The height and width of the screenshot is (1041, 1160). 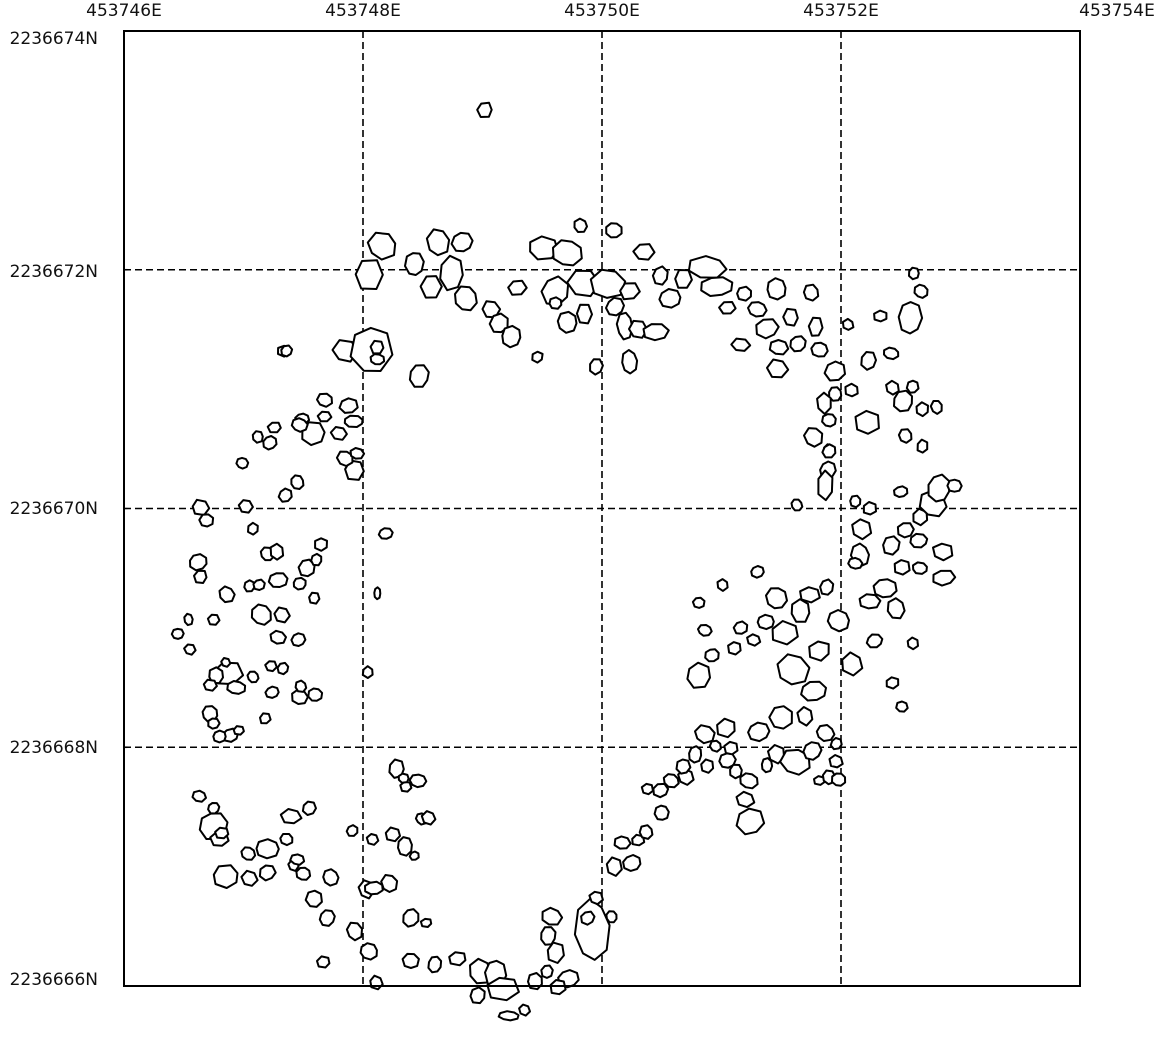 What do you see at coordinates (54, 509) in the screenshot?
I see `y-tick-label: 2236670N` at bounding box center [54, 509].